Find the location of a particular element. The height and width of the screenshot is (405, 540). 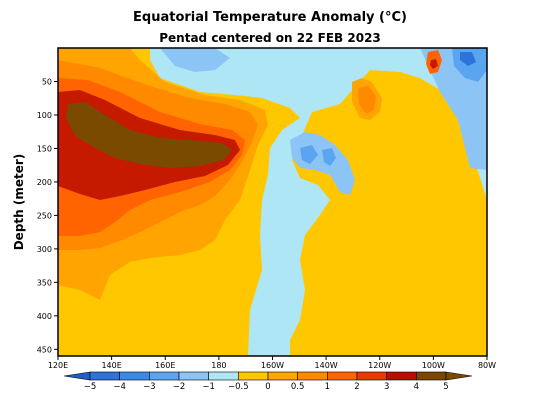

chart-subtitle: Pentad centered on 22 FEB 2023 is located at coordinates (270, 38).